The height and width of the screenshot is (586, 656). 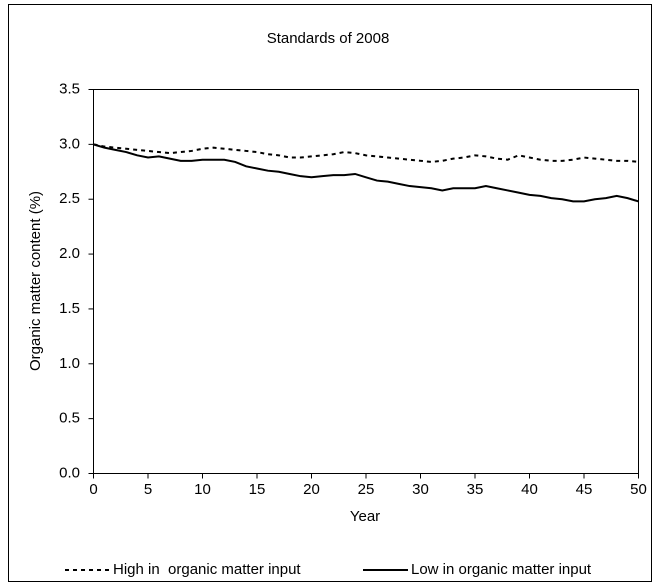 What do you see at coordinates (584, 489) in the screenshot?
I see `x-tick-label: 45` at bounding box center [584, 489].